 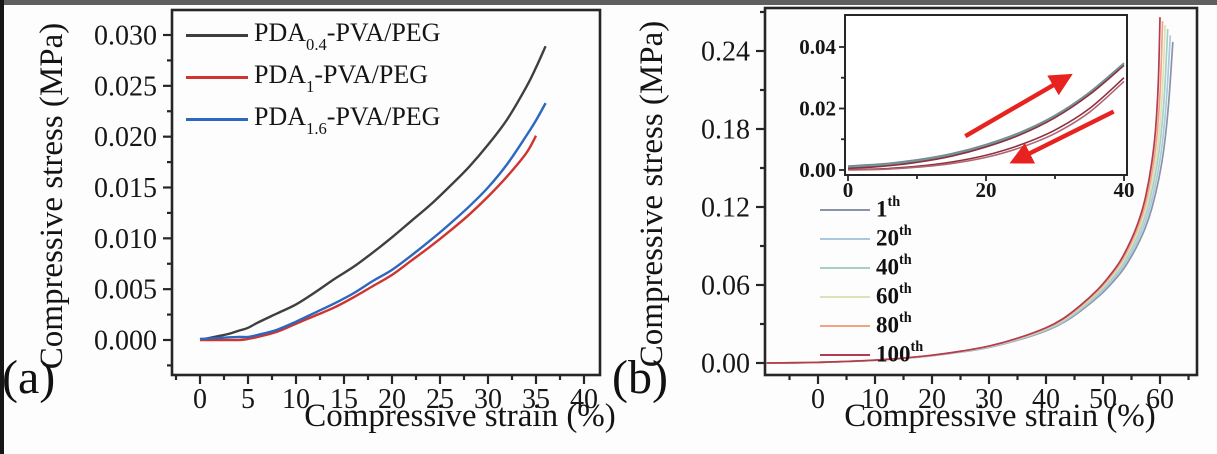 What do you see at coordinates (608, 2) in the screenshot?
I see `figure-top-border` at bounding box center [608, 2].